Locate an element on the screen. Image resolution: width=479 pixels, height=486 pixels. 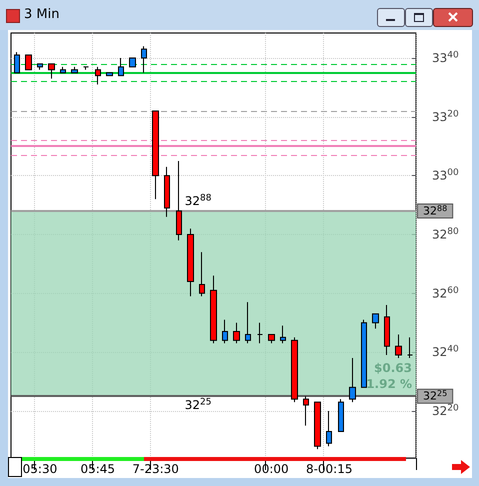
chart-title: 3 Min is located at coordinates (42, 14).